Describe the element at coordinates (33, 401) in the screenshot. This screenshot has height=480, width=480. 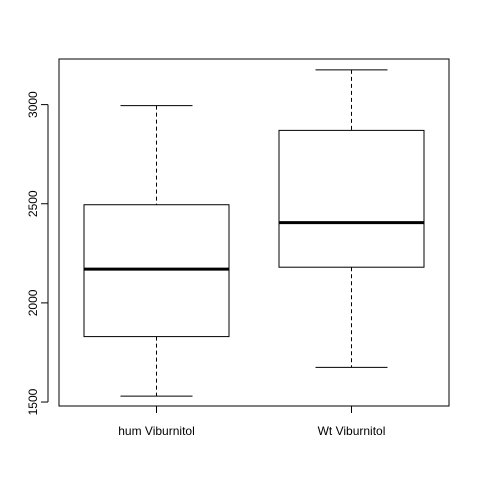
I see `y-tick-label-0: 1500` at that location.